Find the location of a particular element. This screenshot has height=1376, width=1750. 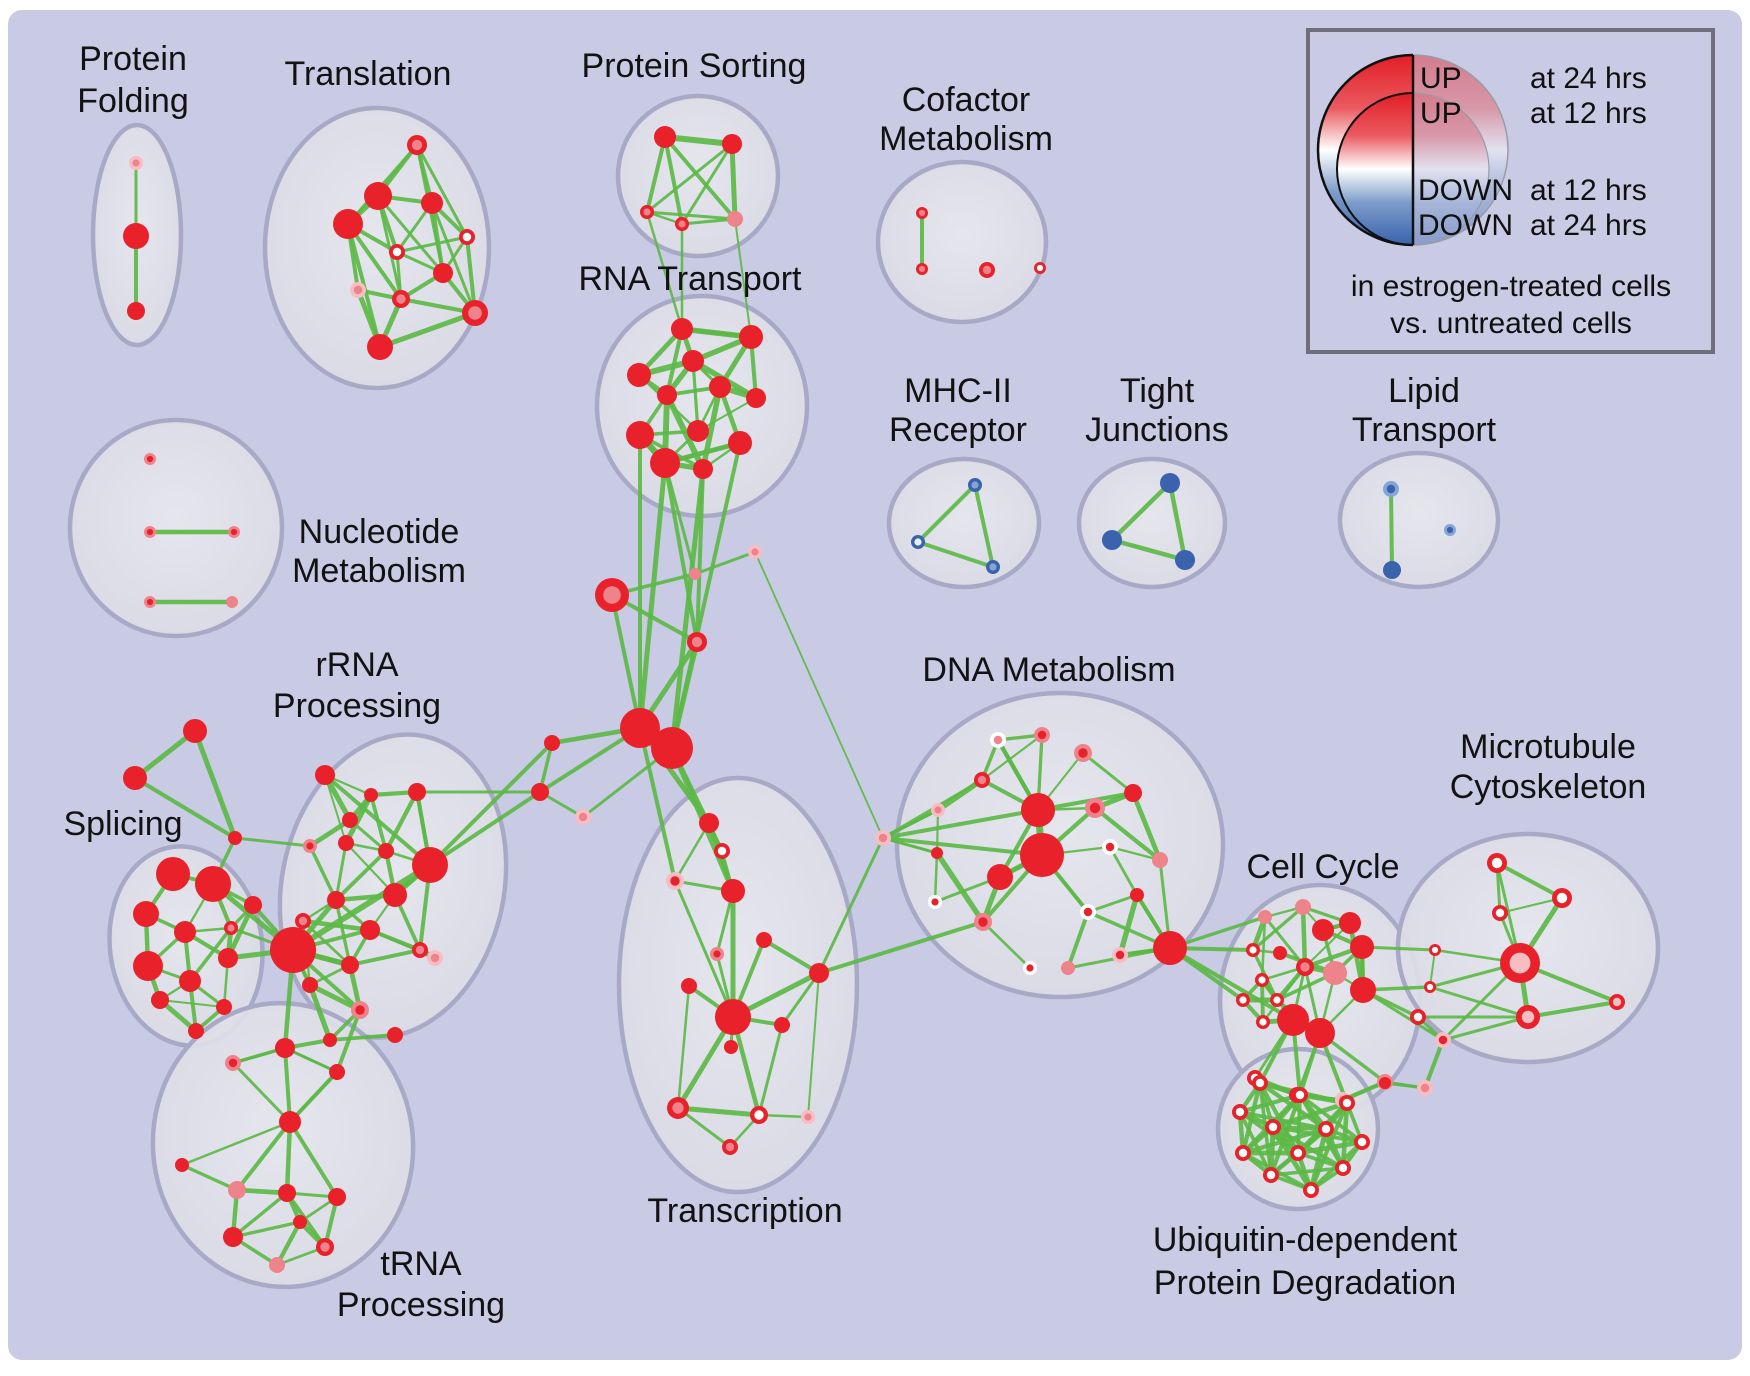

legend-time-2: at 12 hrs is located at coordinates (1588, 190).